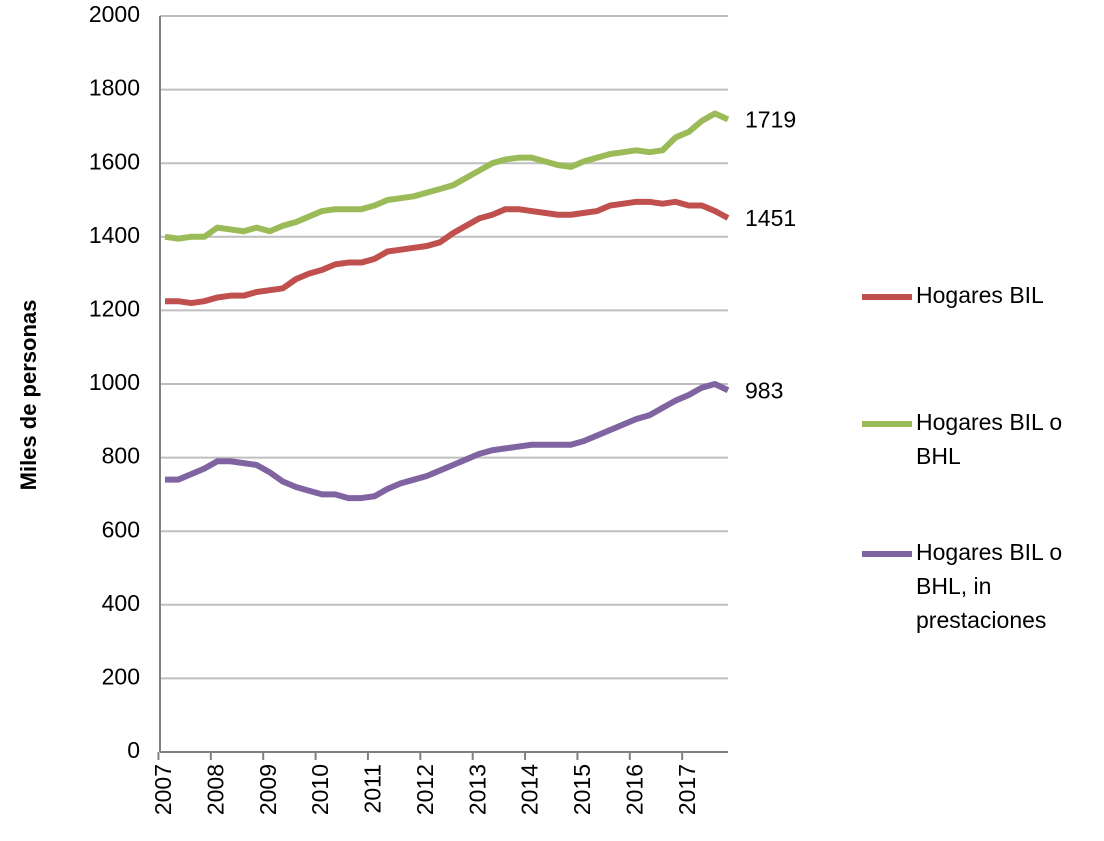 The image size is (1104, 841). I want to click on end-value-label: 1451, so click(770, 218).